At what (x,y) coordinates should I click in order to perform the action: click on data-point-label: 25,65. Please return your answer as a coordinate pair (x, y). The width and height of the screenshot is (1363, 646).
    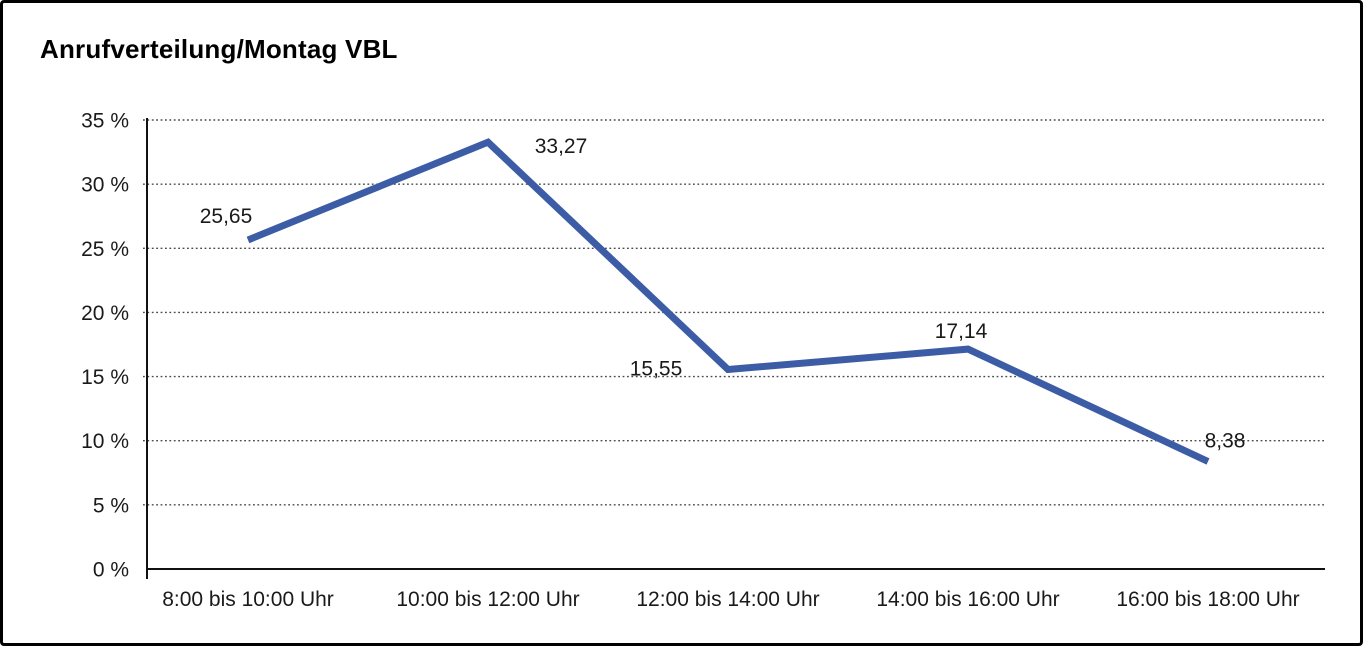
    Looking at the image, I should click on (226, 216).